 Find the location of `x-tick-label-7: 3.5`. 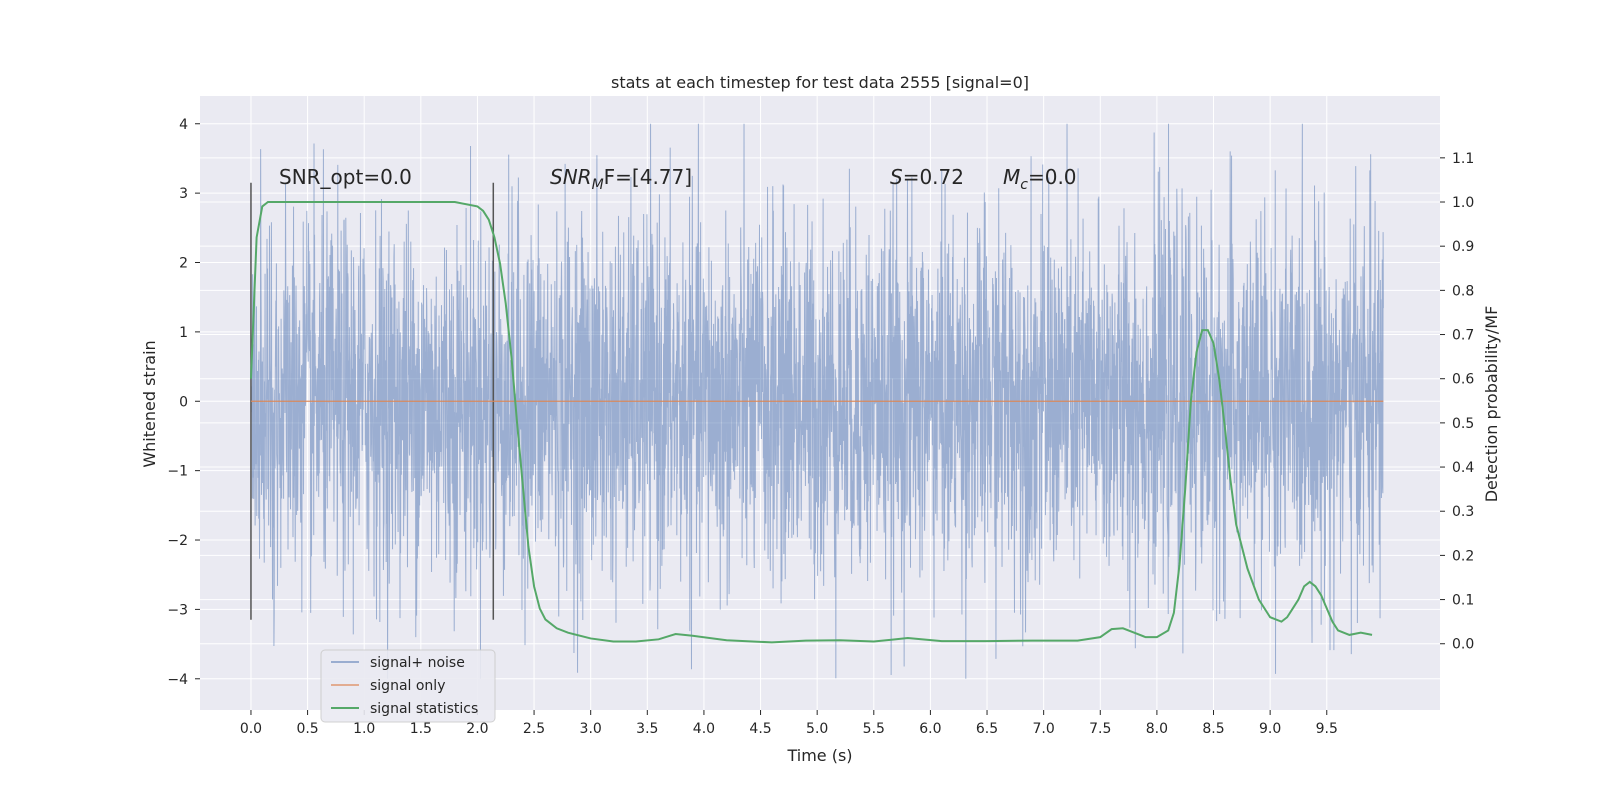

x-tick-label-7: 3.5 is located at coordinates (647, 729).